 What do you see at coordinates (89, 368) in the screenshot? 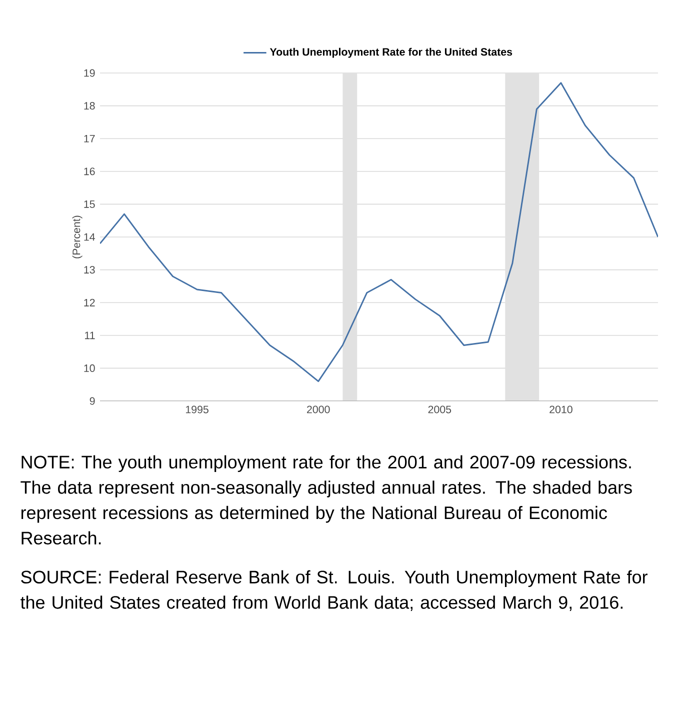
I see `y-tick-label: 10` at bounding box center [89, 368].